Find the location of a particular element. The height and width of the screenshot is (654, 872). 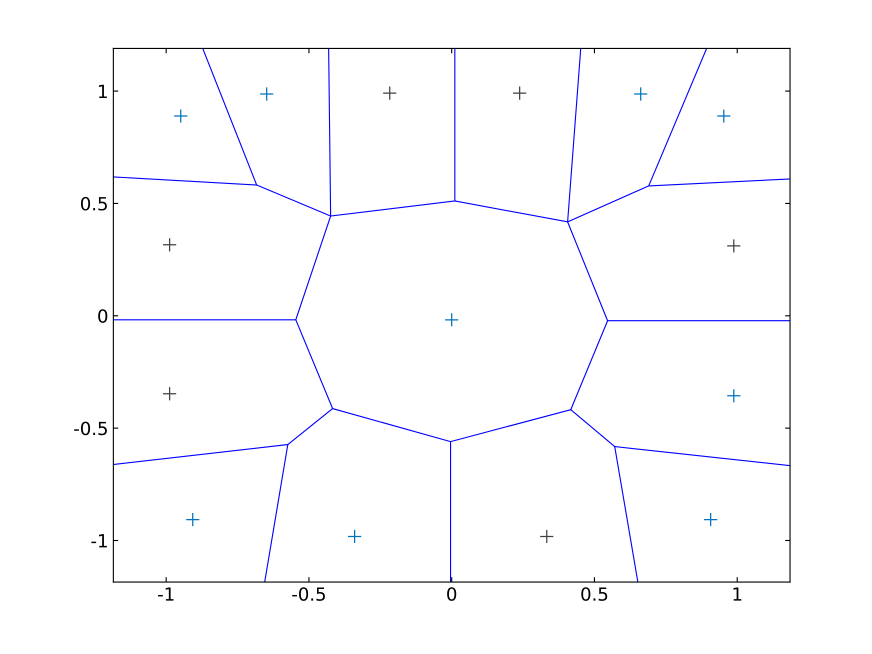

x-tick-label: 0.5 is located at coordinates (594, 594).